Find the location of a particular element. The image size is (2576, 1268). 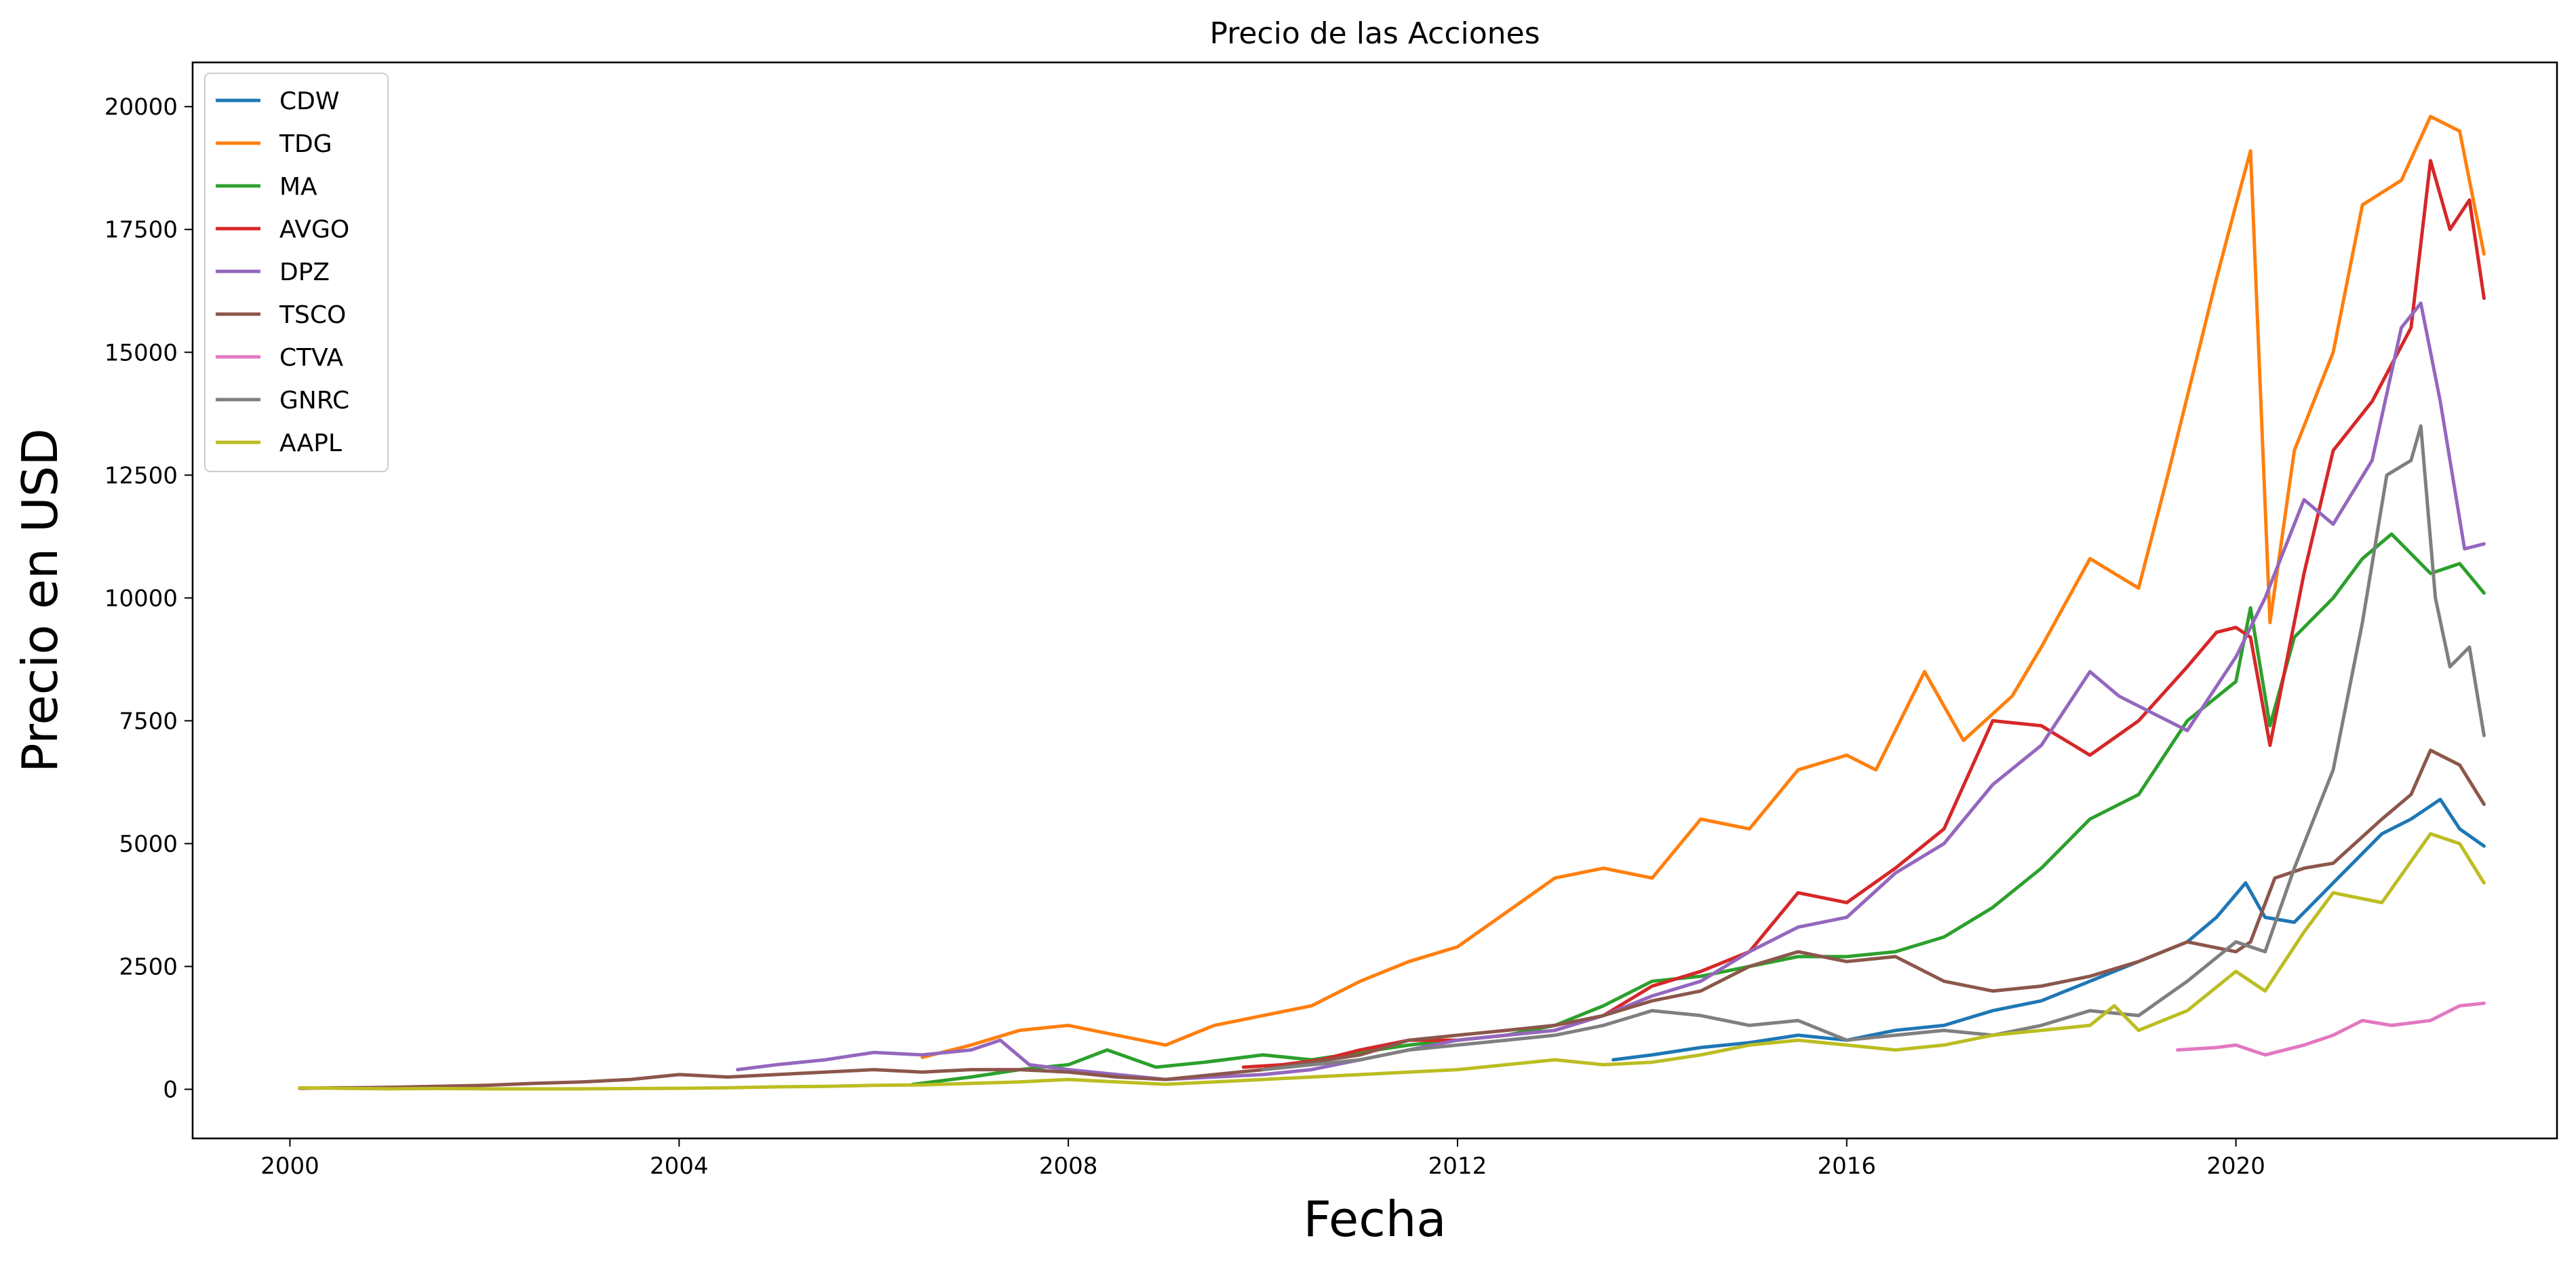

x-tick-label: 2012 is located at coordinates (1457, 1166).